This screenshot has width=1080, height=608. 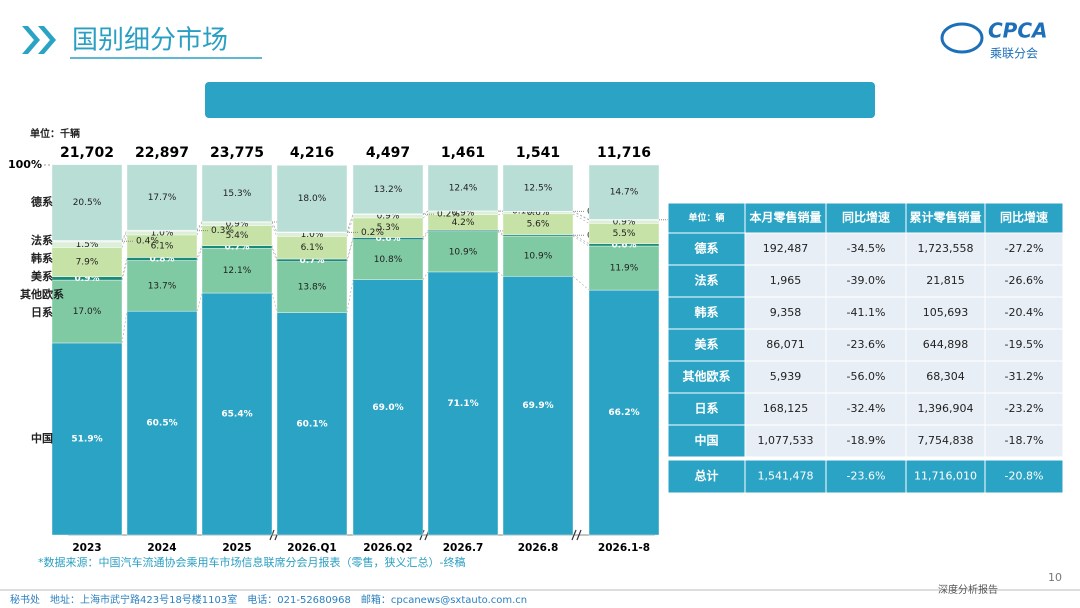 I want to click on segment-label: 17.7%, so click(x=162, y=198).